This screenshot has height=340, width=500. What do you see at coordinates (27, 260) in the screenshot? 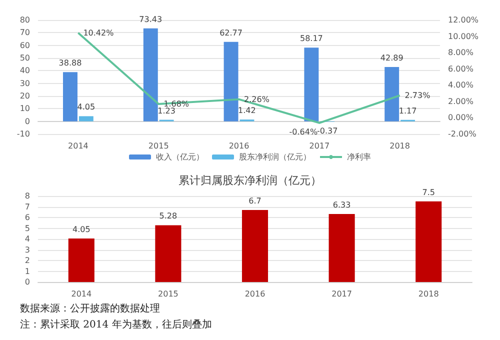
I see `y-tick-label: 2` at bounding box center [27, 260].